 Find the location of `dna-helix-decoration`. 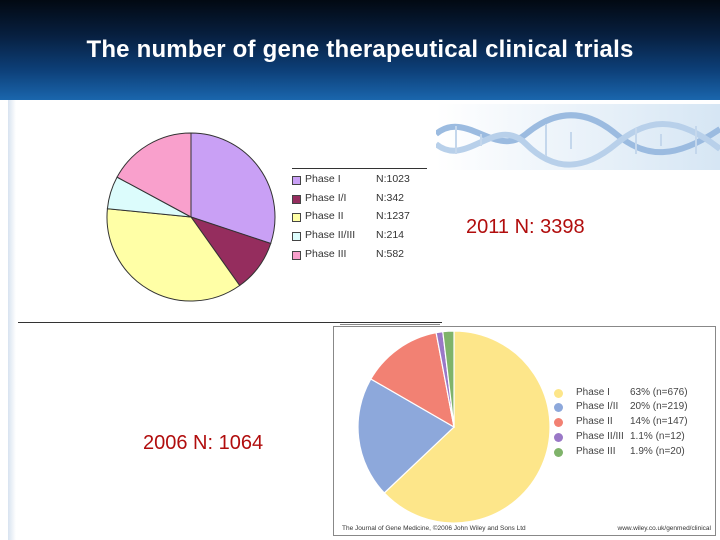

dna-helix-decoration is located at coordinates (578, 137).